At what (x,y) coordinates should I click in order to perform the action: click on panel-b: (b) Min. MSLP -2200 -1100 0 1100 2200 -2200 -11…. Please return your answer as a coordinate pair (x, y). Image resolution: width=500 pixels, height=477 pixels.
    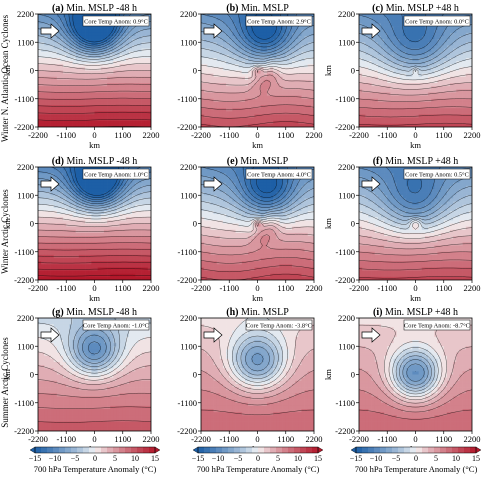
    Looking at the image, I should click on (249, 76).